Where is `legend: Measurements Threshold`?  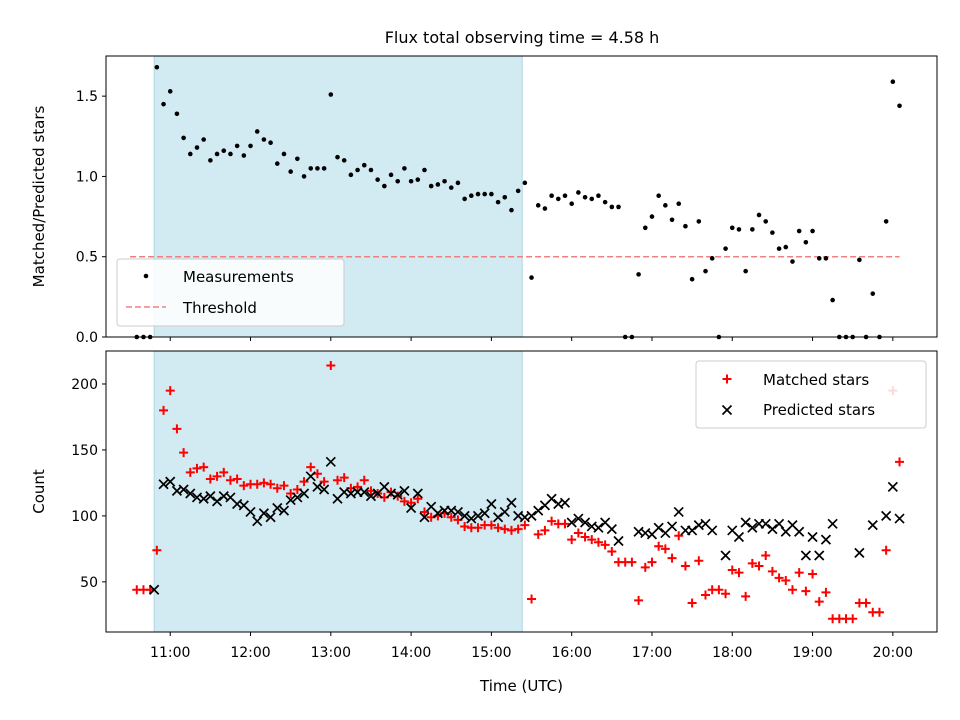
legend: Measurements Threshold is located at coordinates (230, 292).